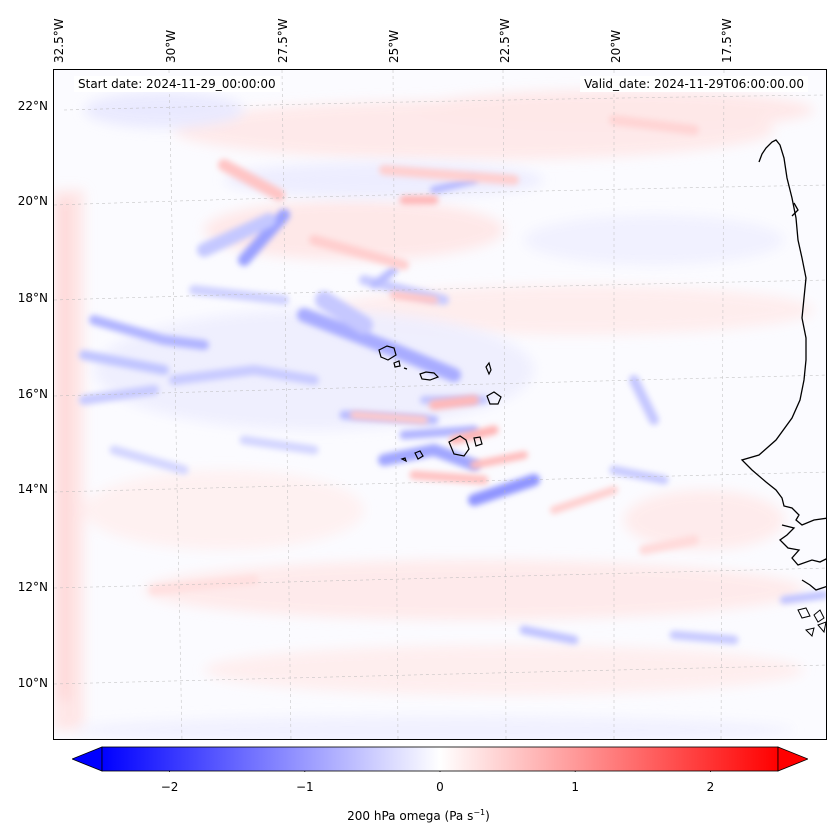 The height and width of the screenshot is (839, 837). I want to click on lat-label-20n: 20°N, so click(32, 201).